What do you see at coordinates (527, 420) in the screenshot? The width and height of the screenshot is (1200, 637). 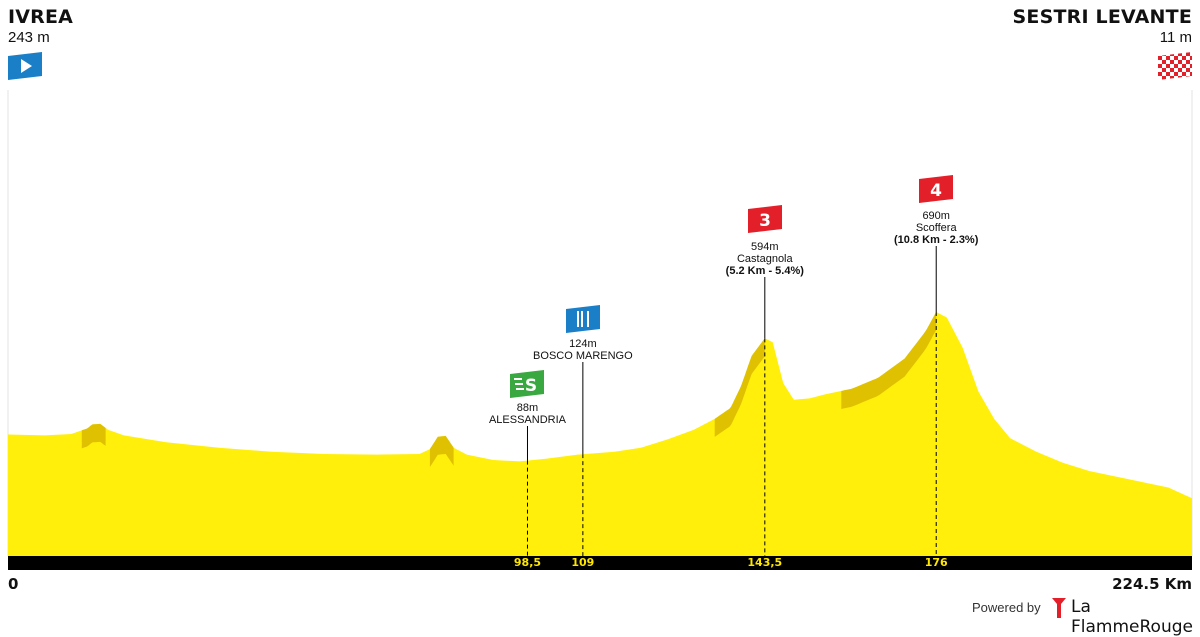 I see `marker-place: ALESSANDRIA` at bounding box center [527, 420].